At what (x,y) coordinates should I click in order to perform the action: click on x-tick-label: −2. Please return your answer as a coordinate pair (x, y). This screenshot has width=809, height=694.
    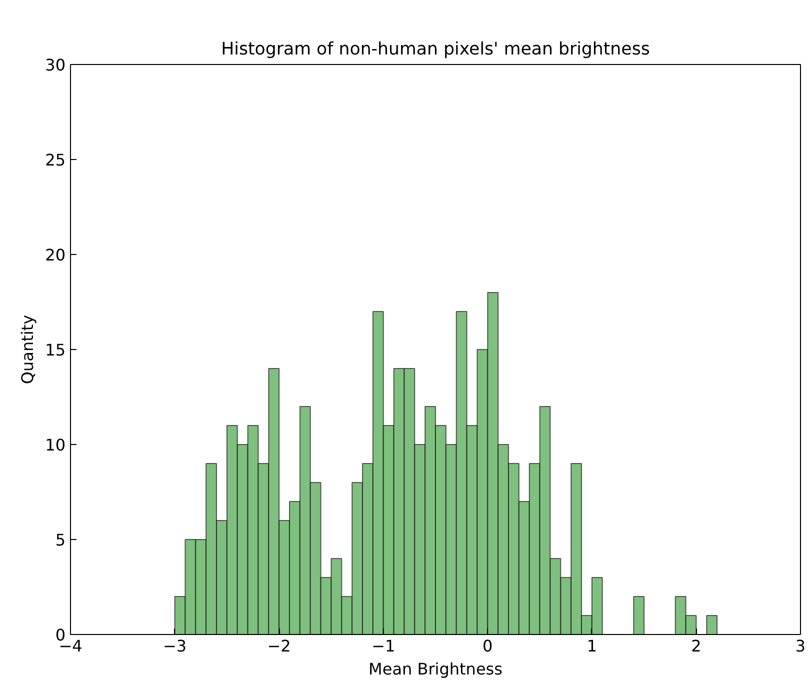
    Looking at the image, I should click on (279, 646).